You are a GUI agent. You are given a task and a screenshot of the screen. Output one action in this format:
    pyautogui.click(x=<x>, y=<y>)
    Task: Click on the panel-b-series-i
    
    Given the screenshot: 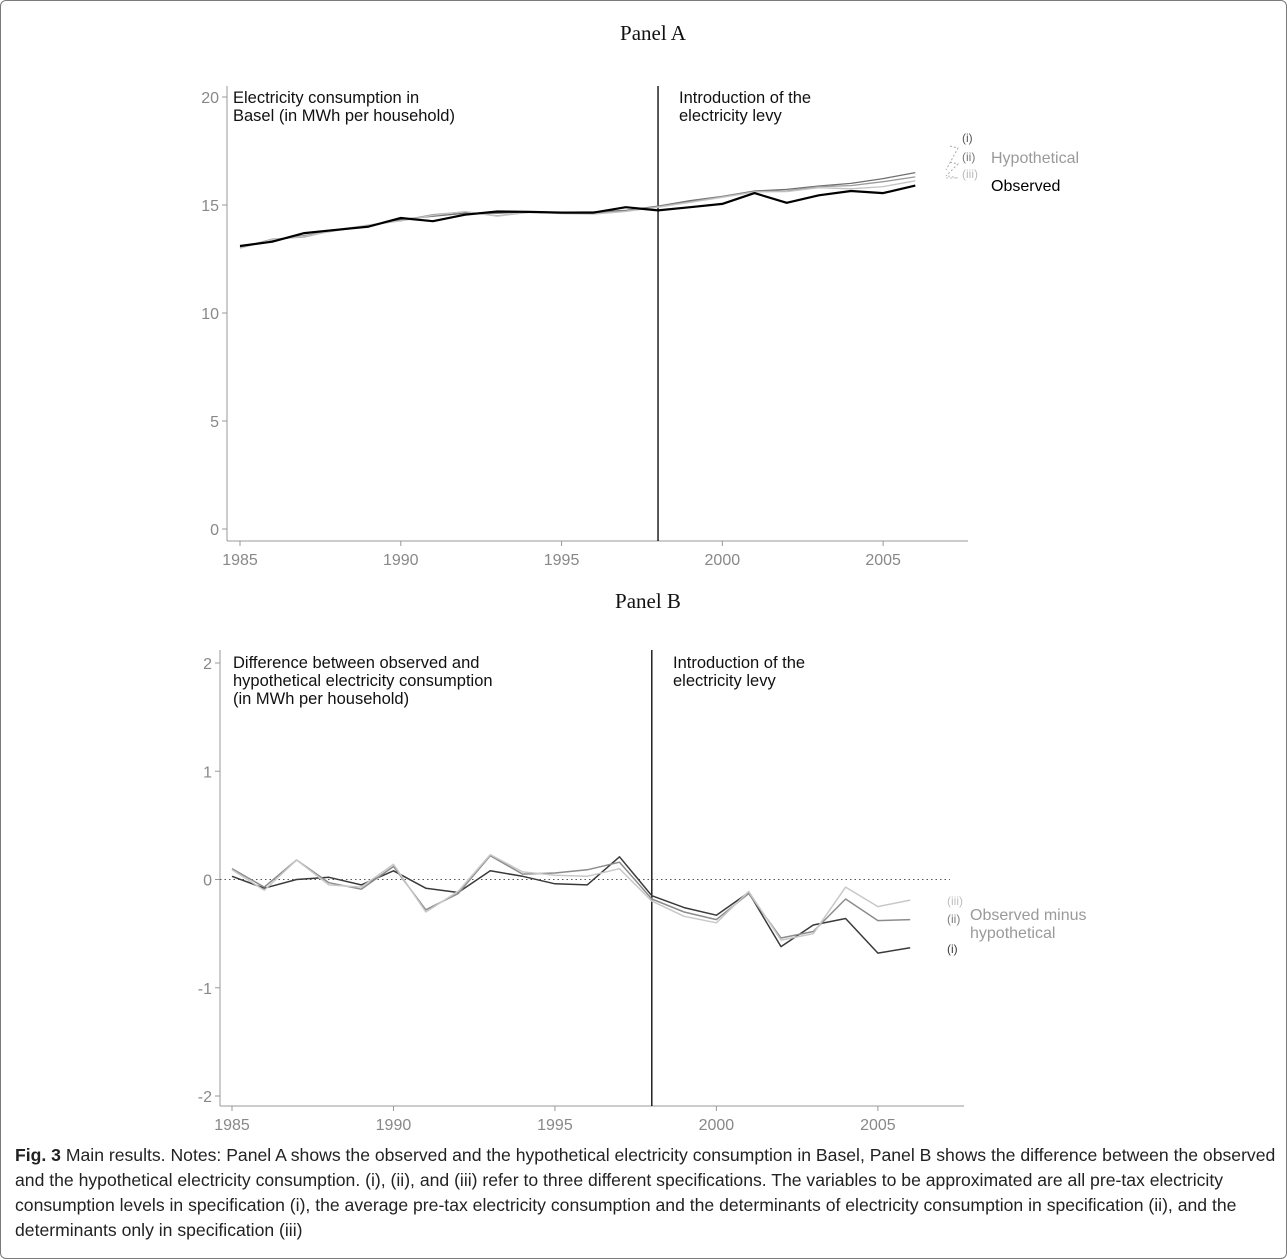 What is the action you would take?
    pyautogui.click(x=571, y=905)
    